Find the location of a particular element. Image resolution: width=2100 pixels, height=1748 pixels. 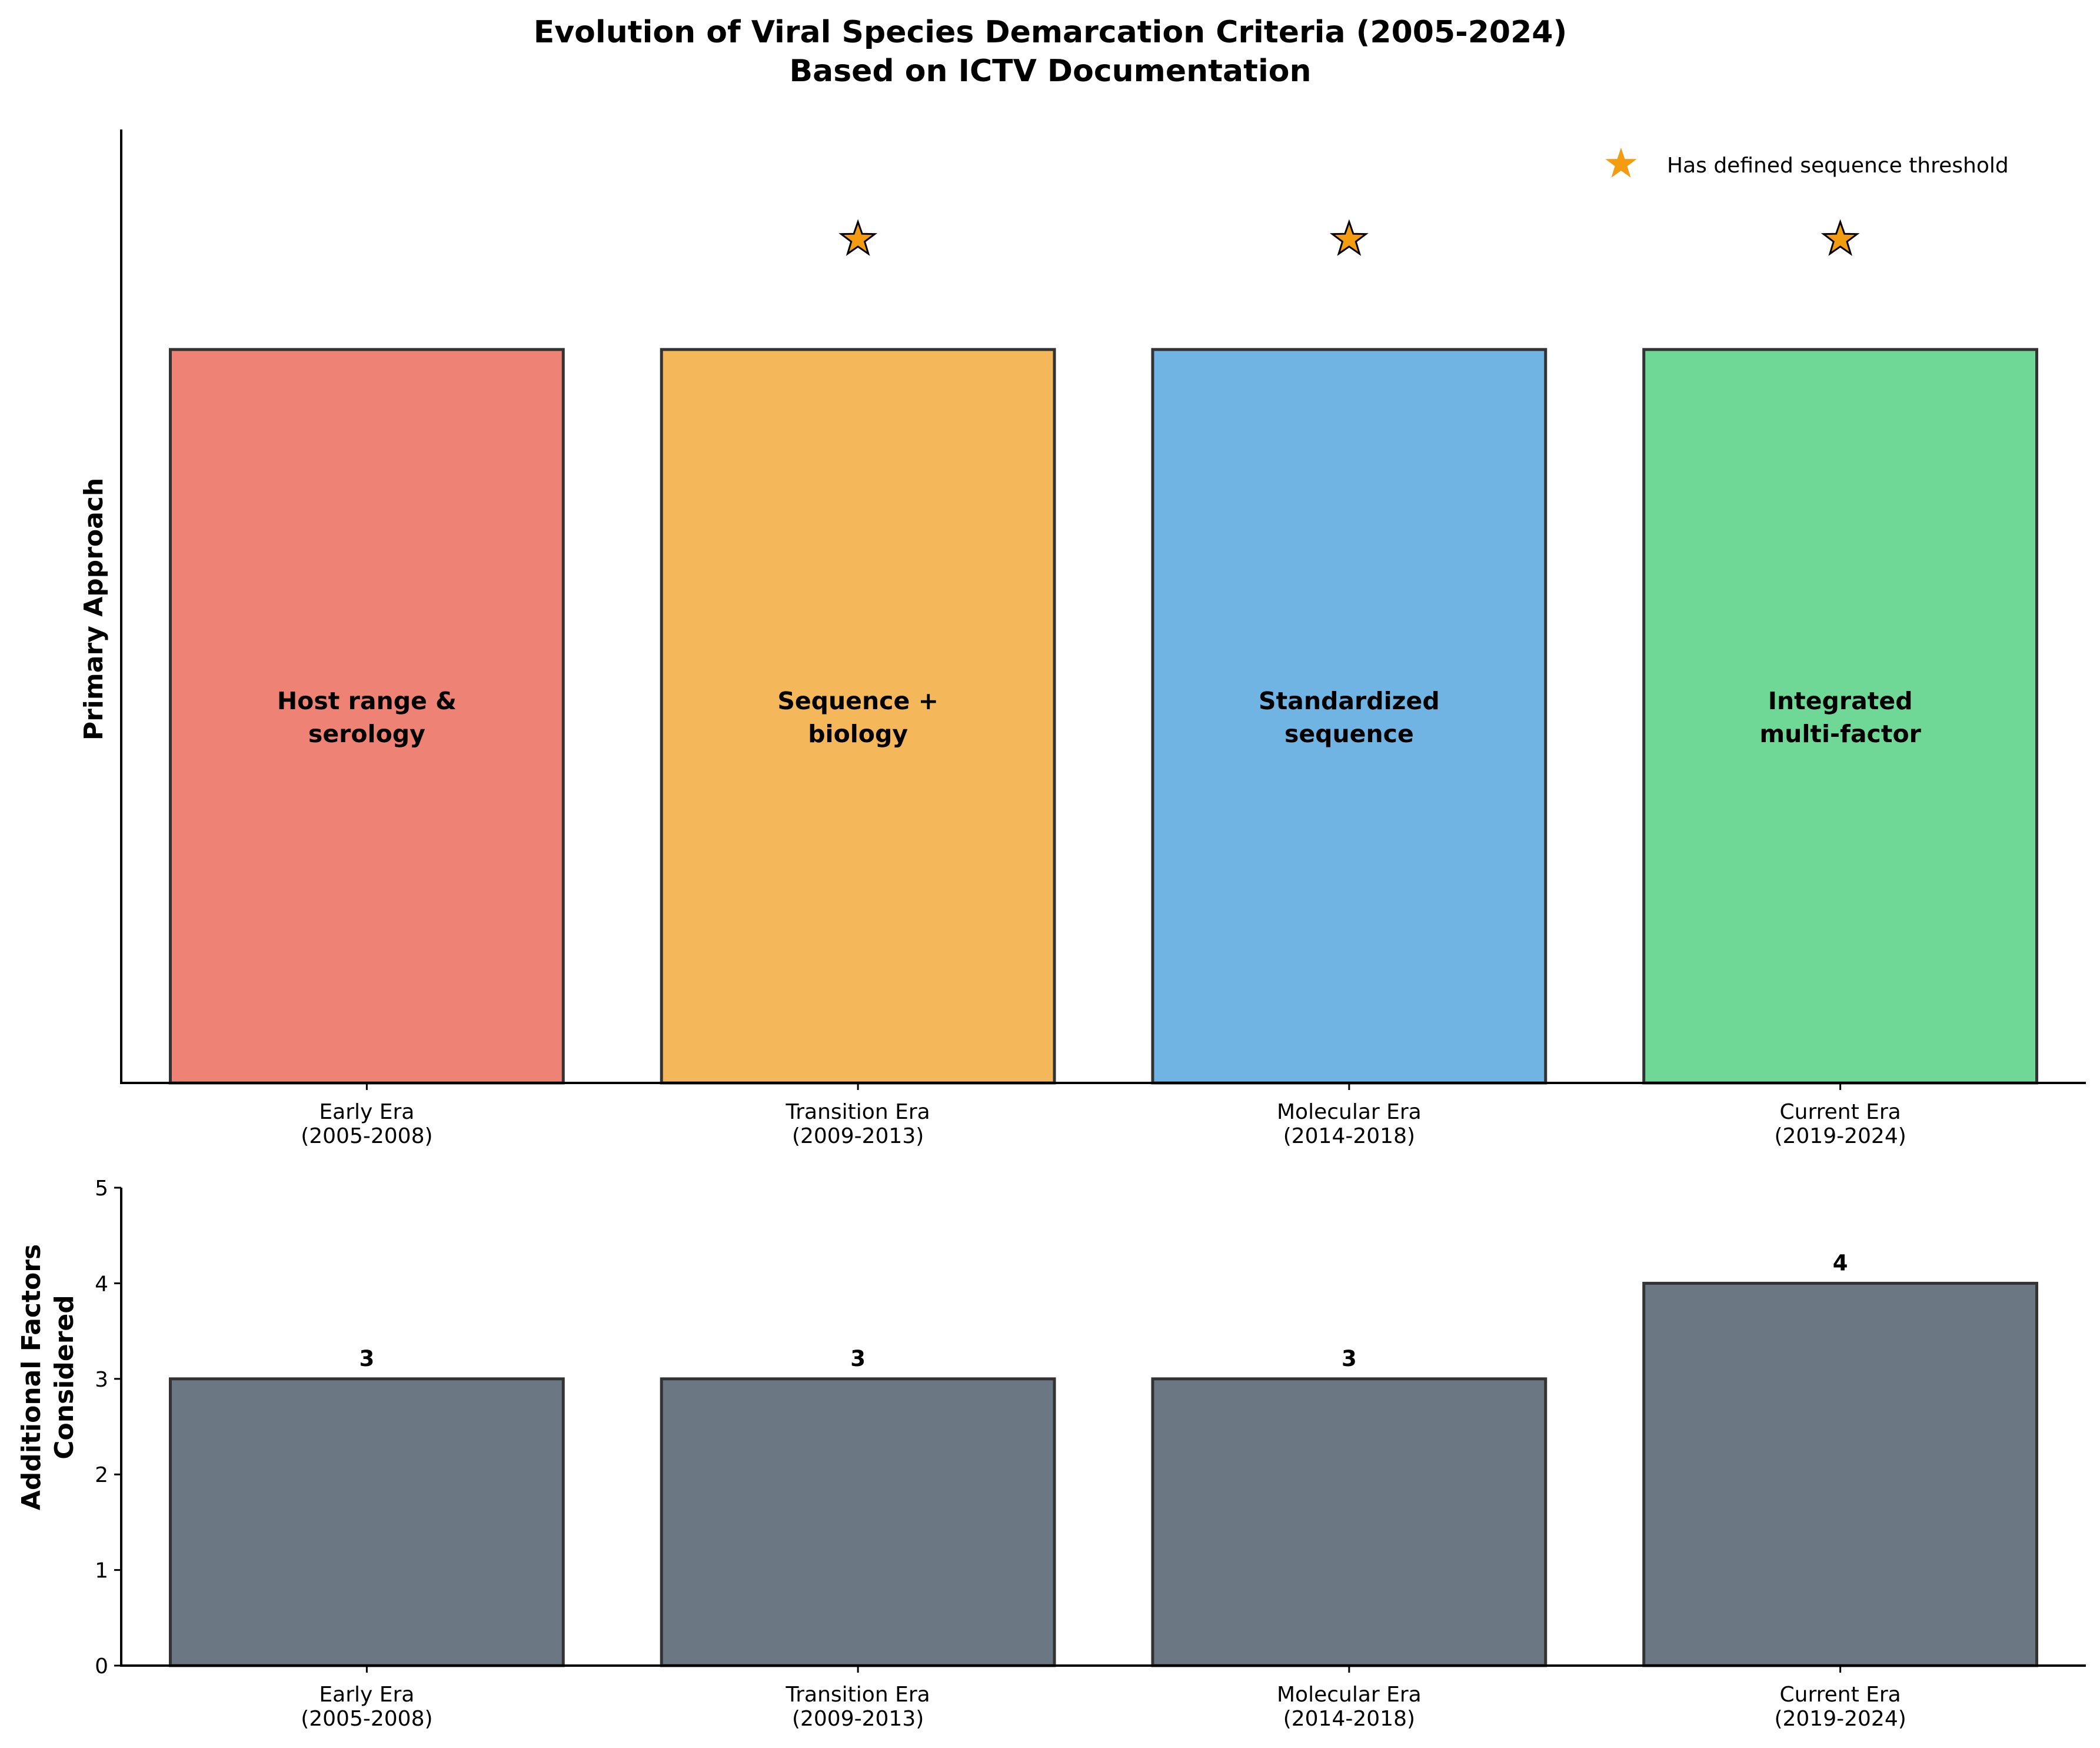

bottom-x-tick-label: (2005-2008) is located at coordinates (366, 1719).